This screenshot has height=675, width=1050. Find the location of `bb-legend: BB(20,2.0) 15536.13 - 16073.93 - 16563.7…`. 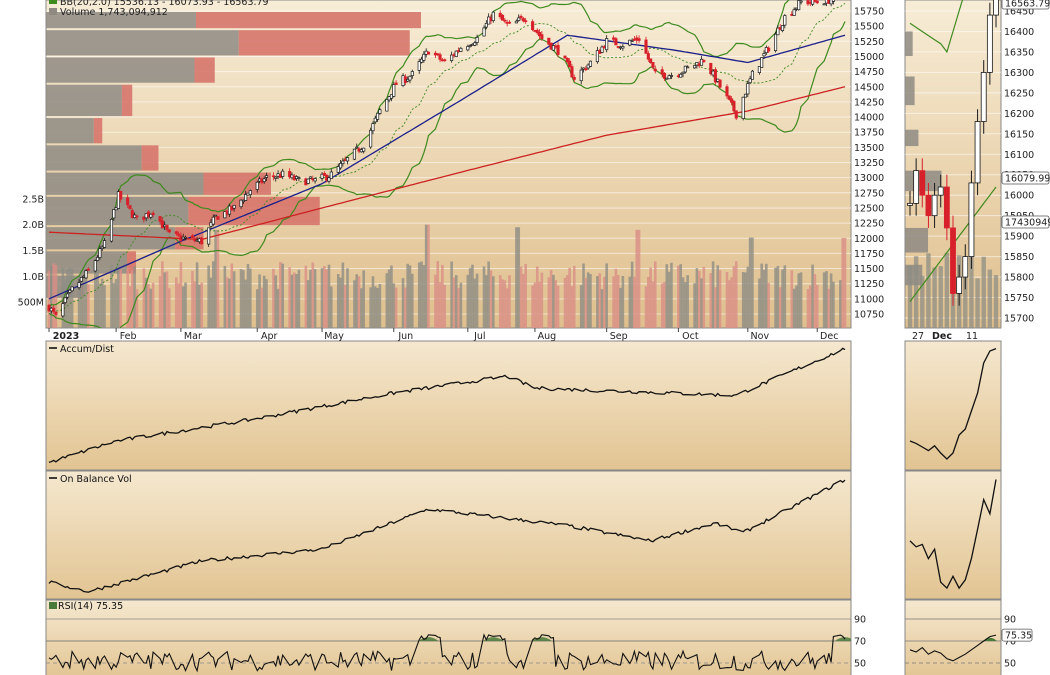

bb-legend: BB(20,2.0) 15536.13 - 16073.93 - 16563.7… is located at coordinates (164, 4).